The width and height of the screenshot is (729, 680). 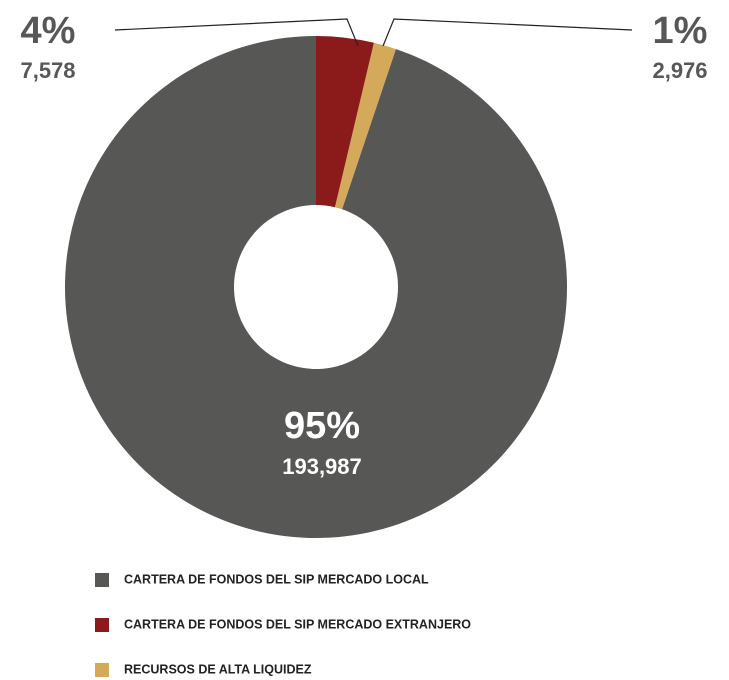 I want to click on value-label: 7,578, so click(x=47, y=70).